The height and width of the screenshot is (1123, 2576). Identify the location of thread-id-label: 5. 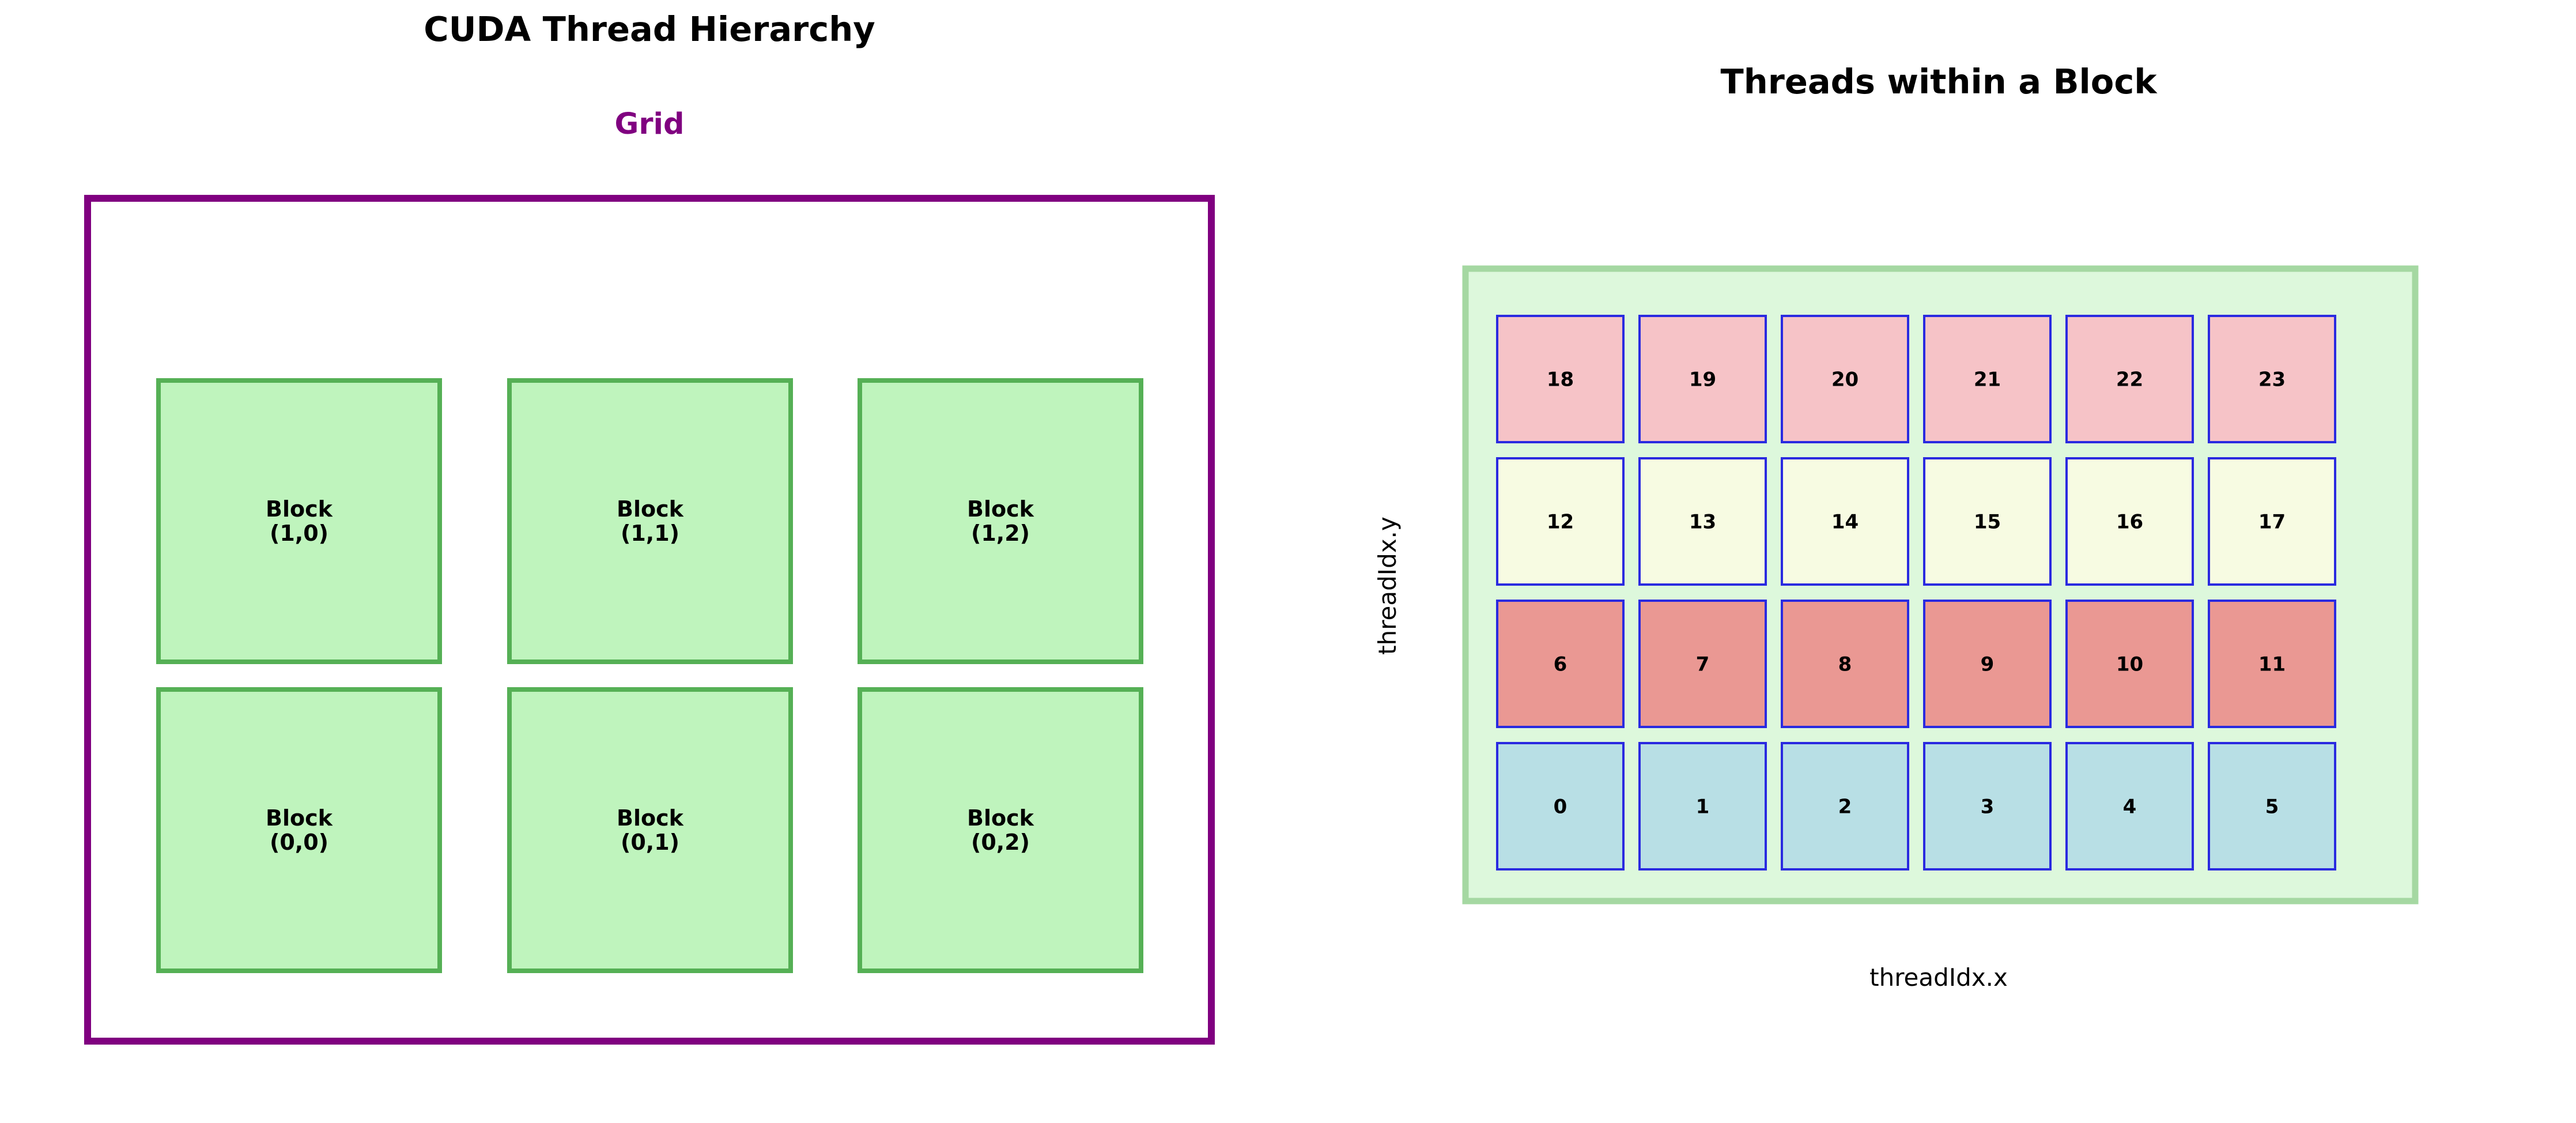
(2272, 807).